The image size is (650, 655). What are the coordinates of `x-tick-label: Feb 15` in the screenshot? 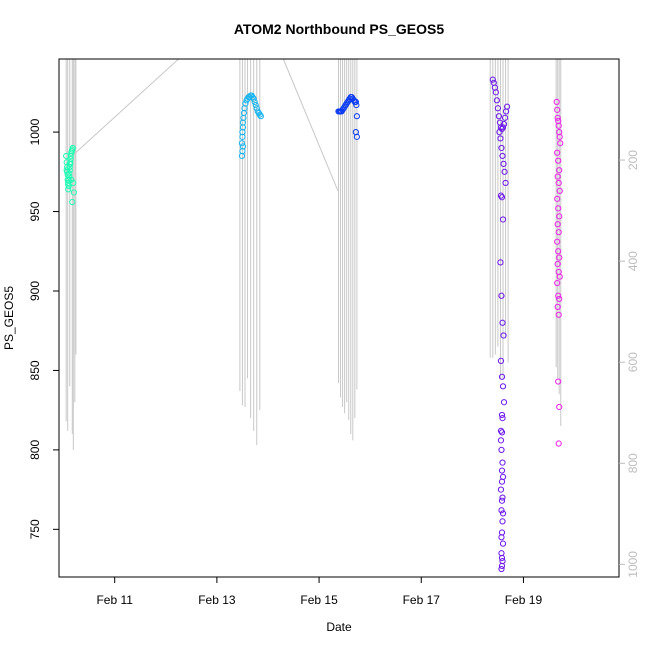 It's located at (319, 600).